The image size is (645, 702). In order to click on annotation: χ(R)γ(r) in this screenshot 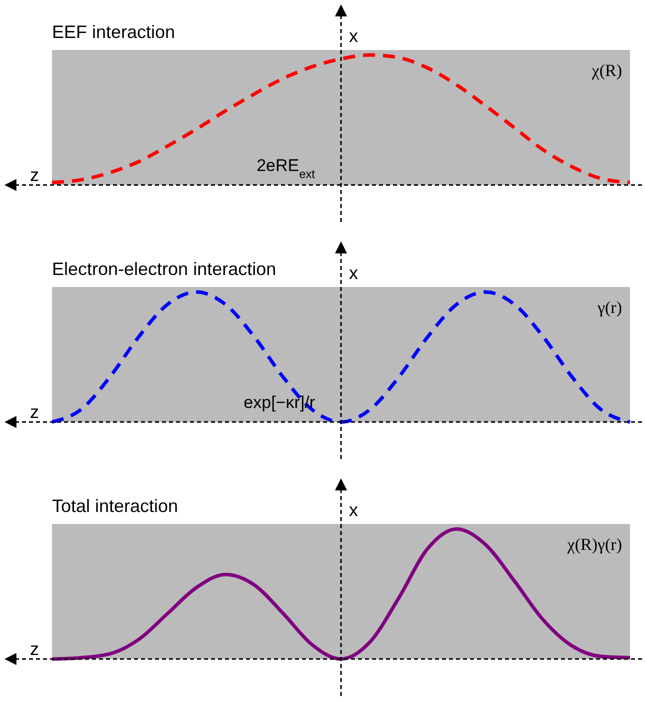, I will do `click(594, 544)`.